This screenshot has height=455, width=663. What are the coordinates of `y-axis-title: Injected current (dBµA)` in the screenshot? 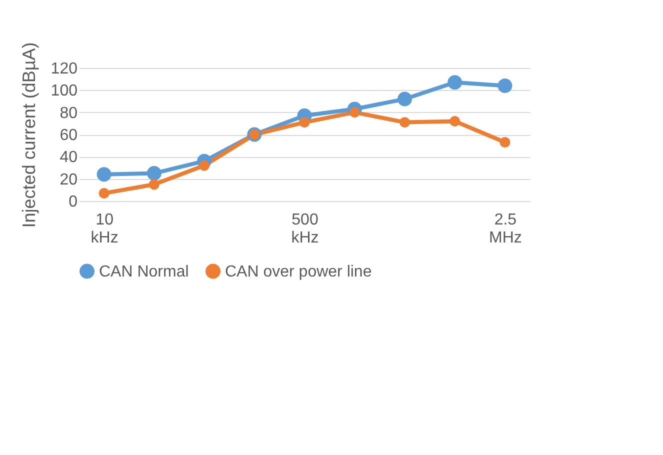 It's located at (28, 135).